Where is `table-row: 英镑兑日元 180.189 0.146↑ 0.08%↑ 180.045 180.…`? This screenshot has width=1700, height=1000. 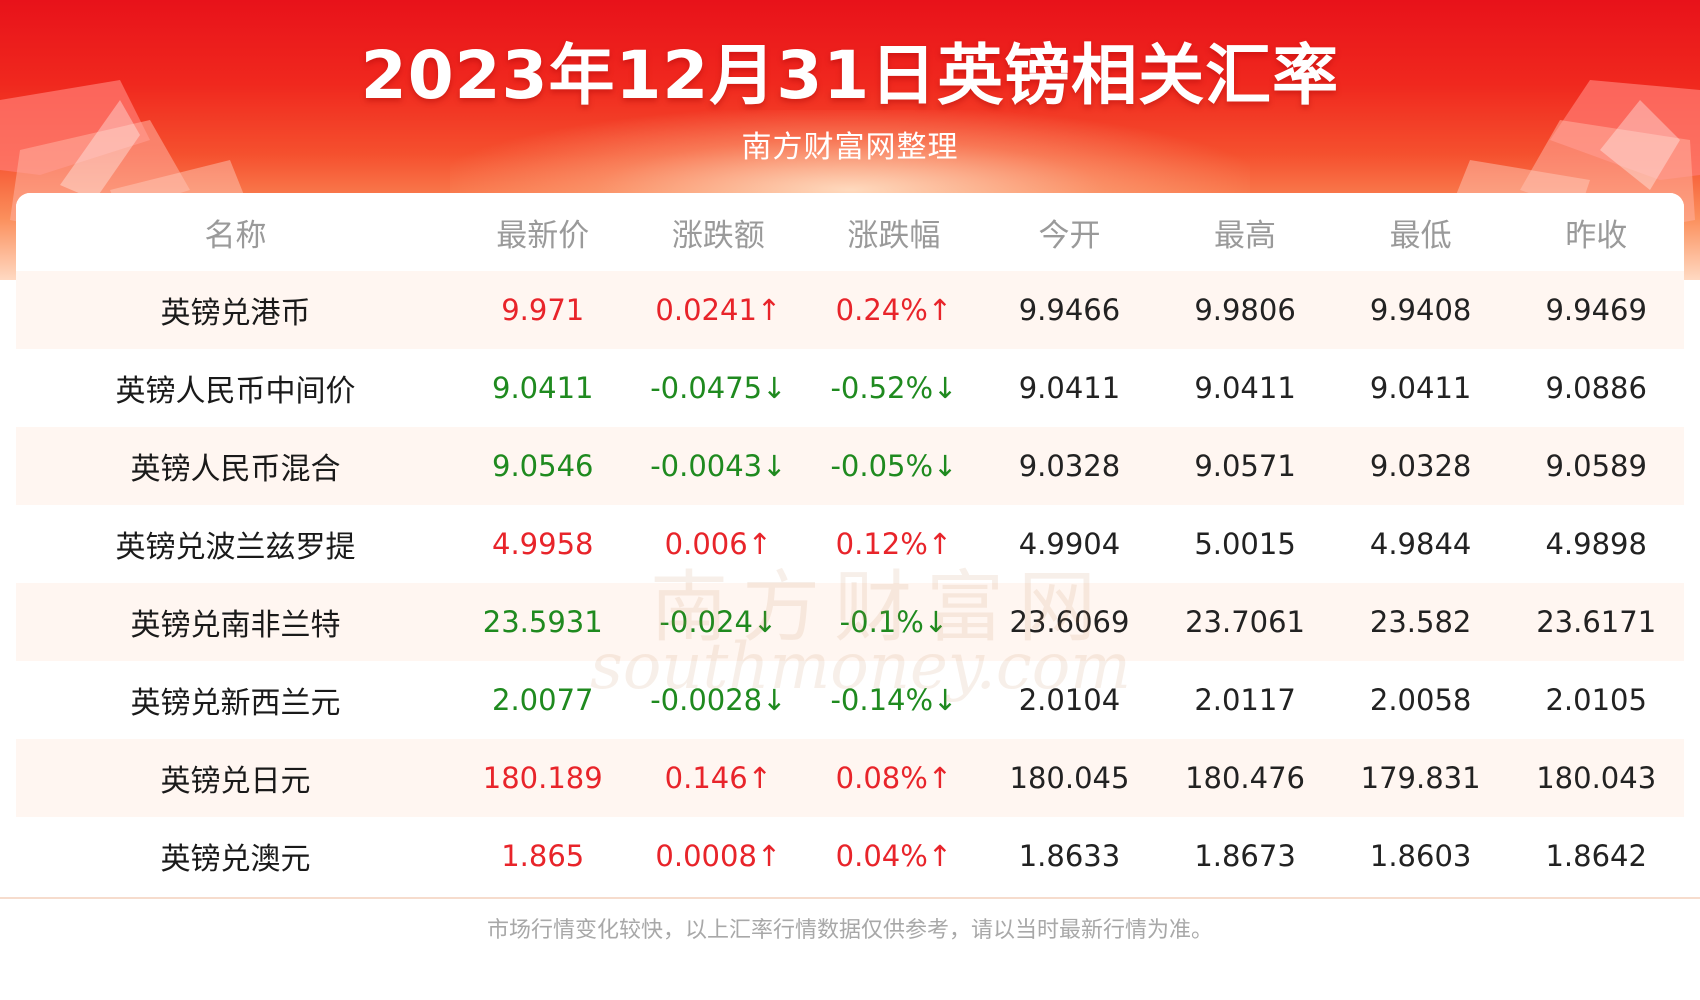
table-row: 英镑兑日元 180.189 0.146↑ 0.08%↑ 180.045 180.… is located at coordinates (850, 778).